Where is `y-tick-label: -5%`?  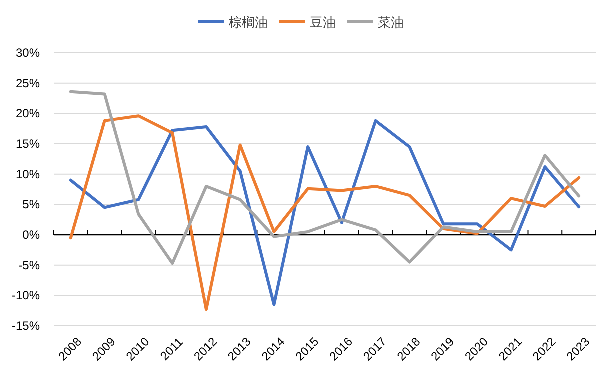
y-tick-label: -5% is located at coordinates (29, 265).